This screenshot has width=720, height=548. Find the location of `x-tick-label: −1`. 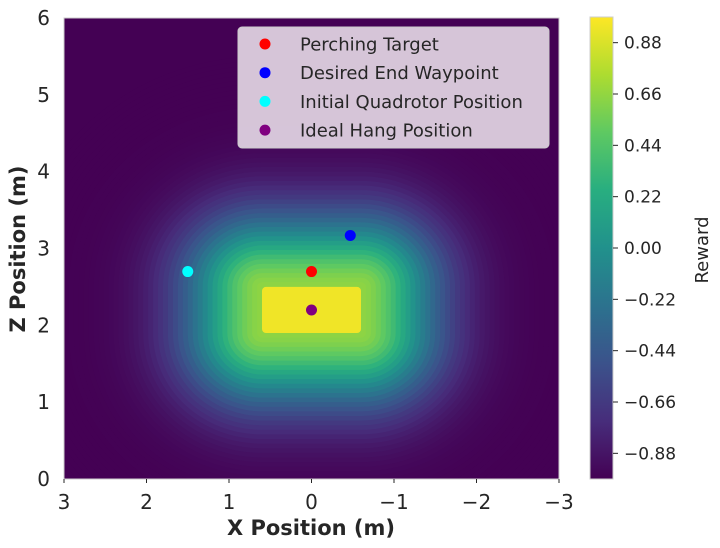

x-tick-label: −1 is located at coordinates (393, 502).